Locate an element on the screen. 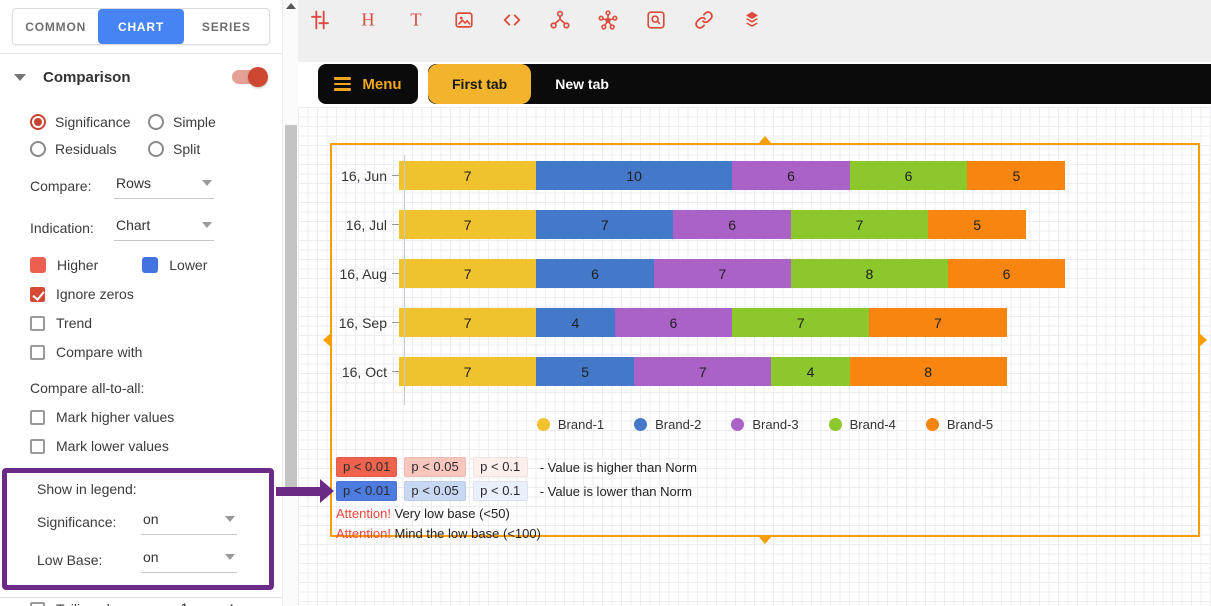  legend-item-brand-2: Brand-2 is located at coordinates (667, 424).